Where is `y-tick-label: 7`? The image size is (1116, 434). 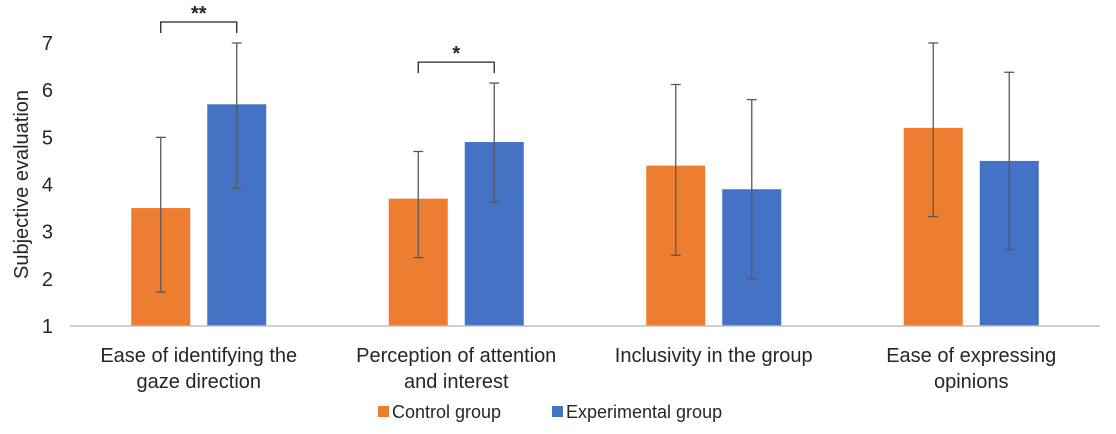
y-tick-label: 7 is located at coordinates (47, 44).